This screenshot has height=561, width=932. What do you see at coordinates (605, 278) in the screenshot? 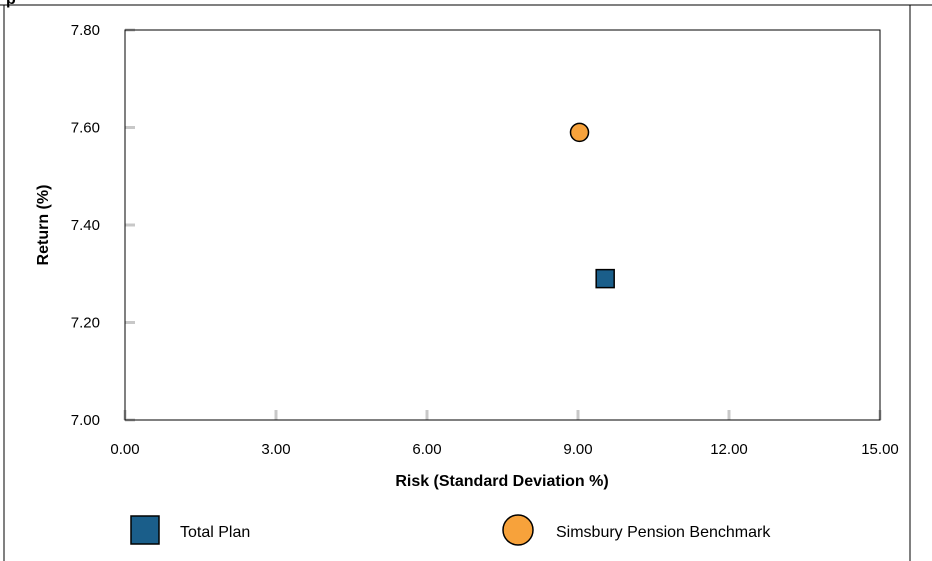
I see `point-total-plan` at bounding box center [605, 278].